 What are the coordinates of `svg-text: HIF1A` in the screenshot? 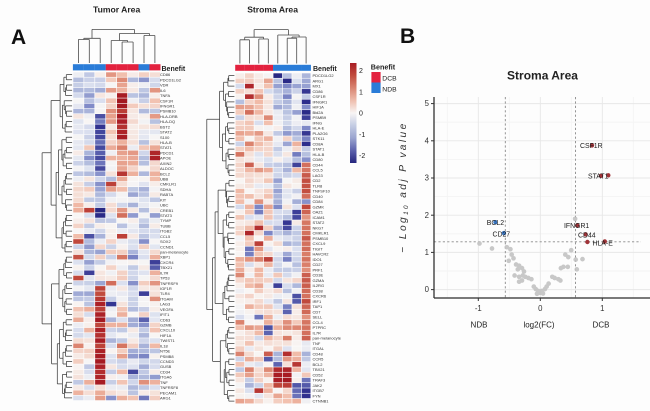 It's located at (319, 107).